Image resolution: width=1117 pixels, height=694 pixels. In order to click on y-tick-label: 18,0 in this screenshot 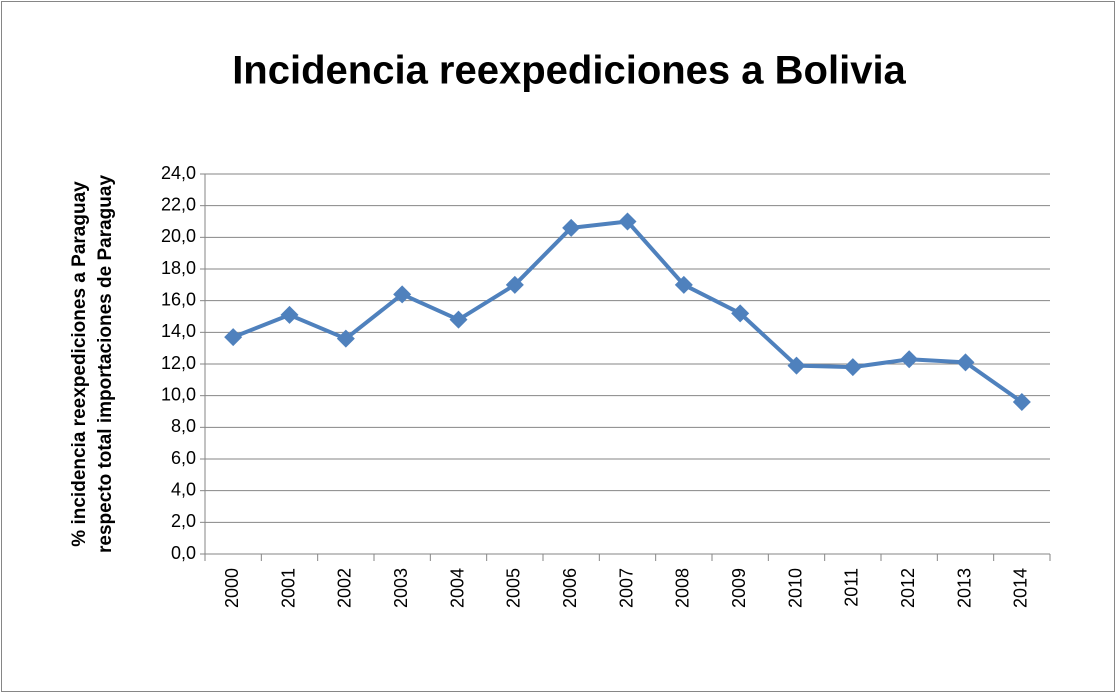, I will do `click(178, 268)`.